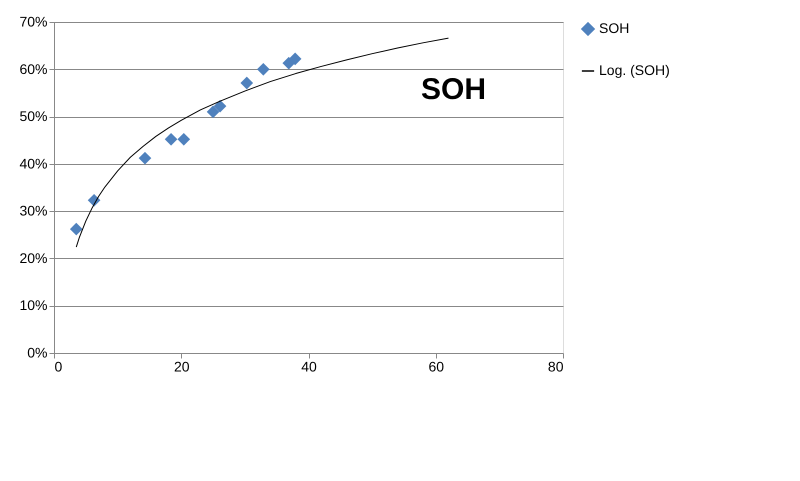 This screenshot has height=481, width=800. I want to click on x-tick-label: 60, so click(436, 366).